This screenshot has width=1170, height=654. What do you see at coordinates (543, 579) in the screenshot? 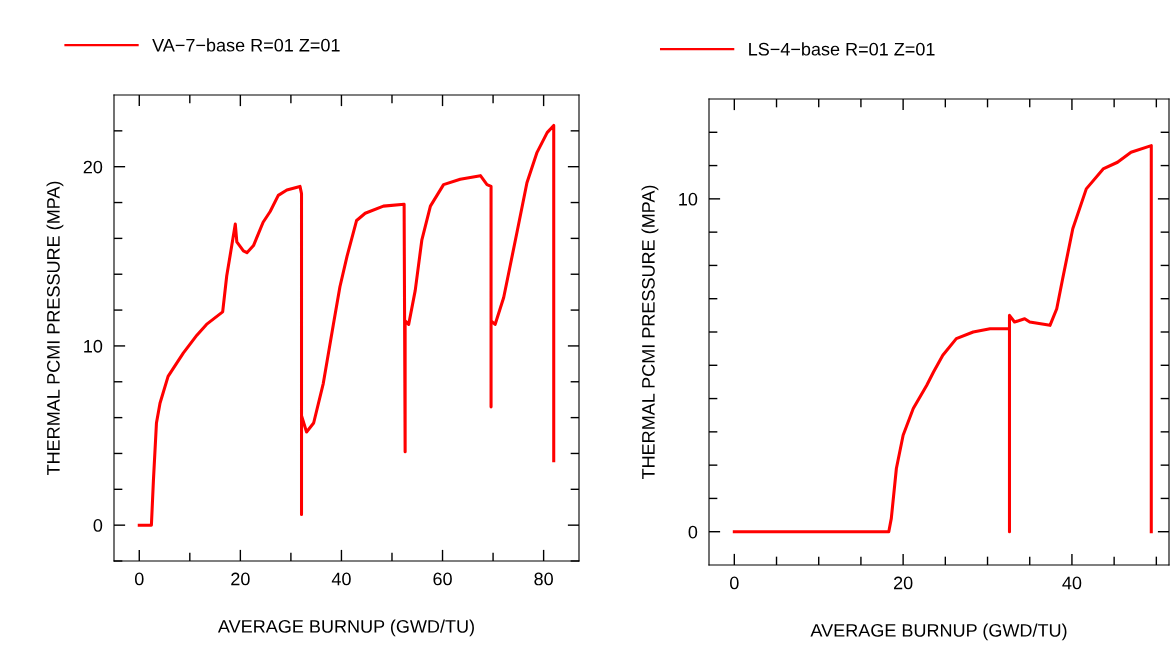
I see `x-tick-label: 80` at bounding box center [543, 579].